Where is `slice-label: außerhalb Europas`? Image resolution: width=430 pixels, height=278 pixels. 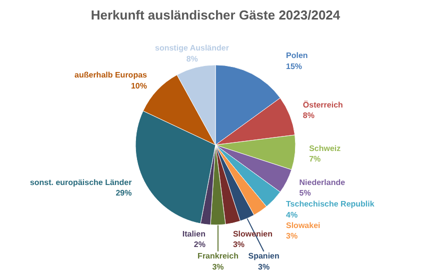 slice-label: außerhalb Europas is located at coordinates (111, 75).